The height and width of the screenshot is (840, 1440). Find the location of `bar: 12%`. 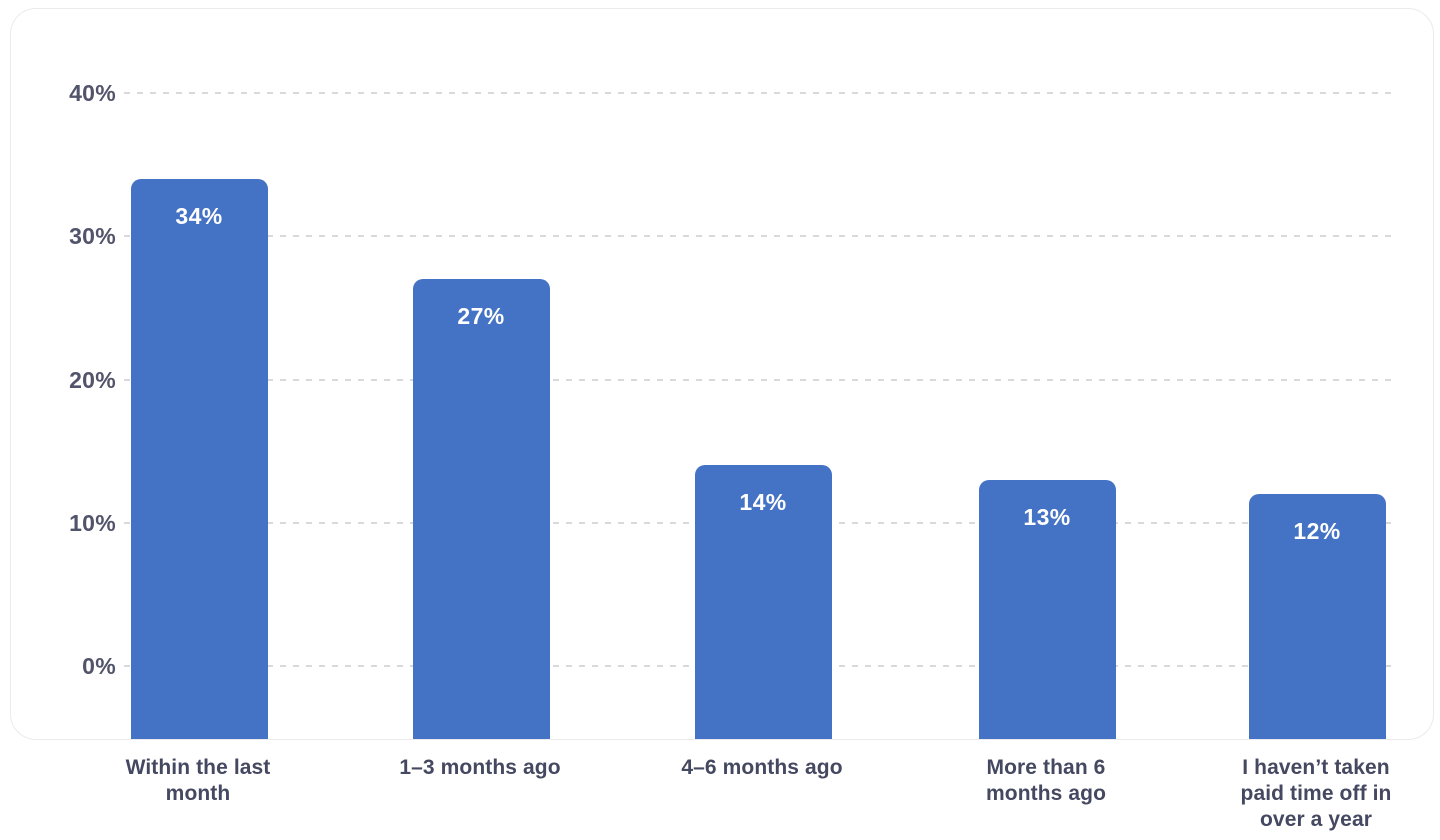

bar: 12% is located at coordinates (1317, 616).